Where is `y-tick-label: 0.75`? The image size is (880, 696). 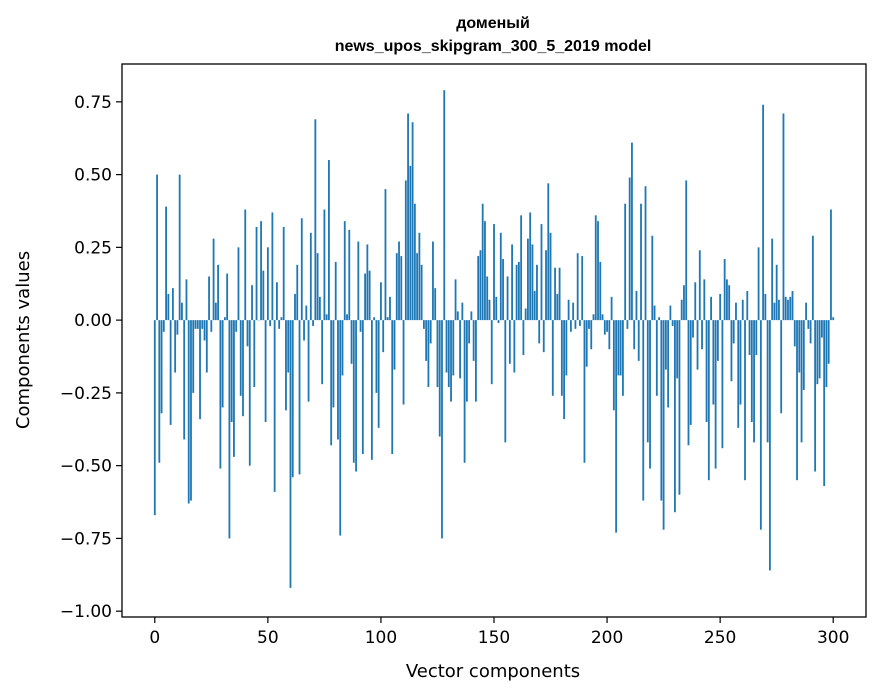
y-tick-label: 0.75 is located at coordinates (93, 103).